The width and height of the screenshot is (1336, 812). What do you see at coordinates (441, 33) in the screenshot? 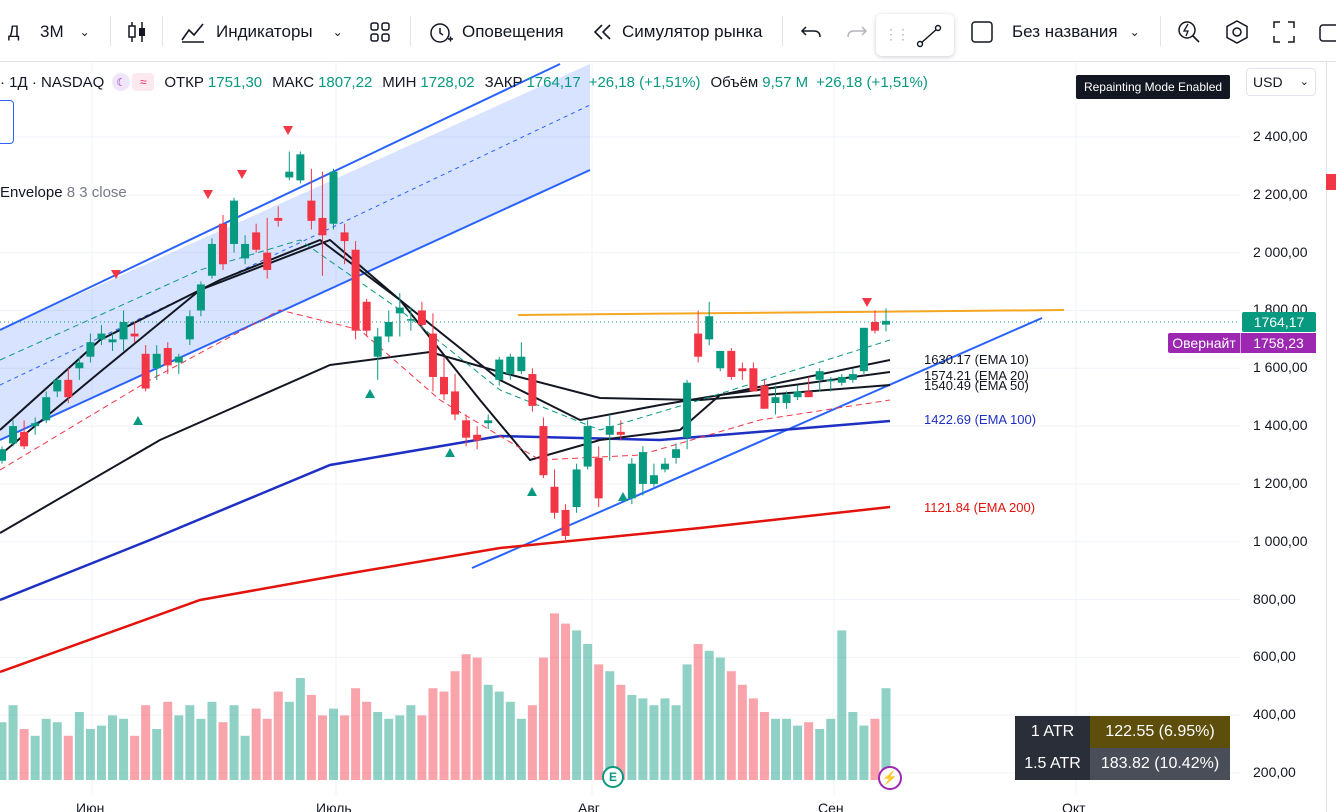
I see `alarm-clock-icon` at bounding box center [441, 33].